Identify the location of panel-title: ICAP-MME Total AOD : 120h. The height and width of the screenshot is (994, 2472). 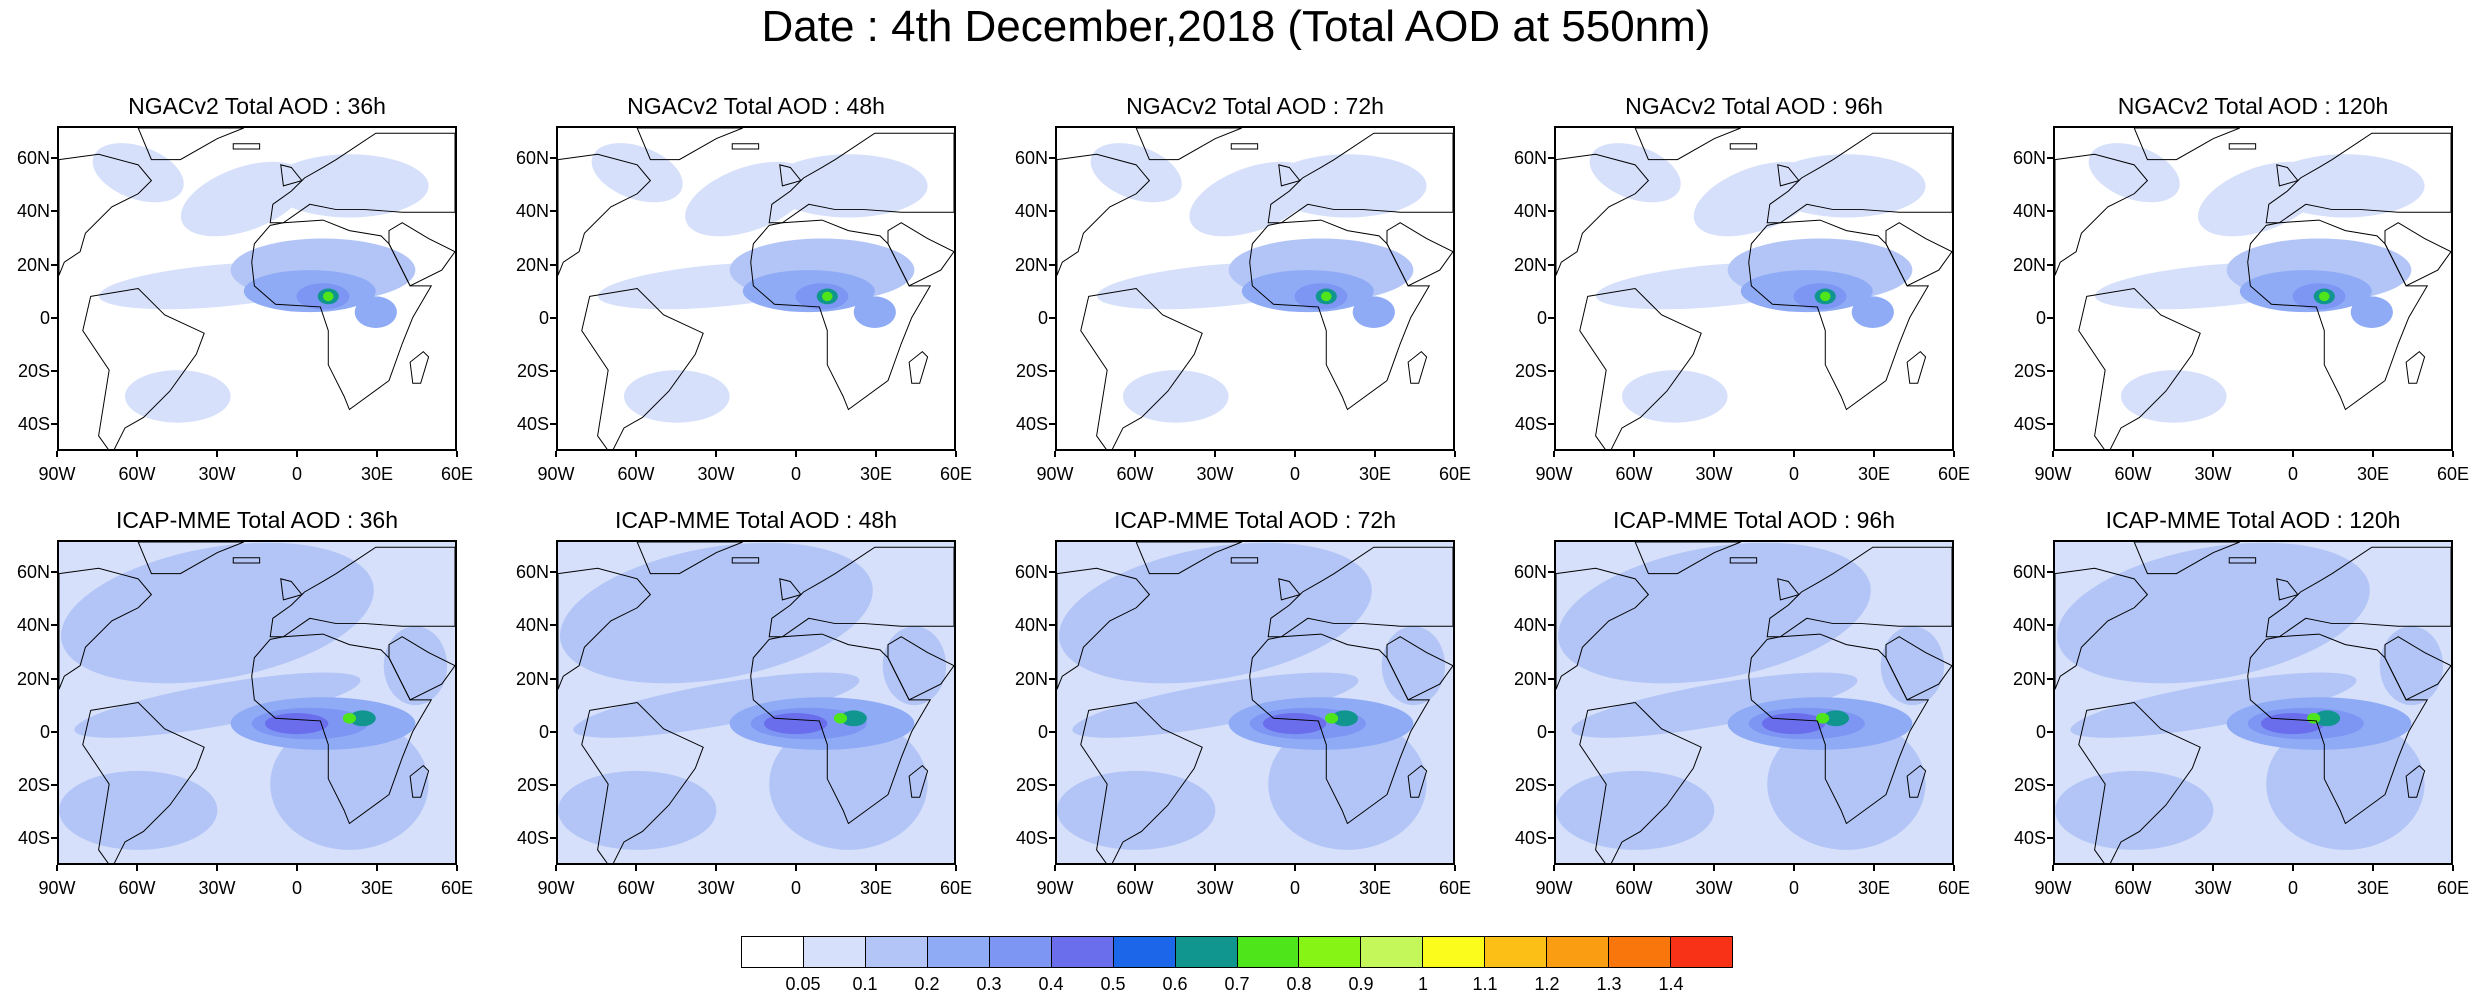
(2253, 520).